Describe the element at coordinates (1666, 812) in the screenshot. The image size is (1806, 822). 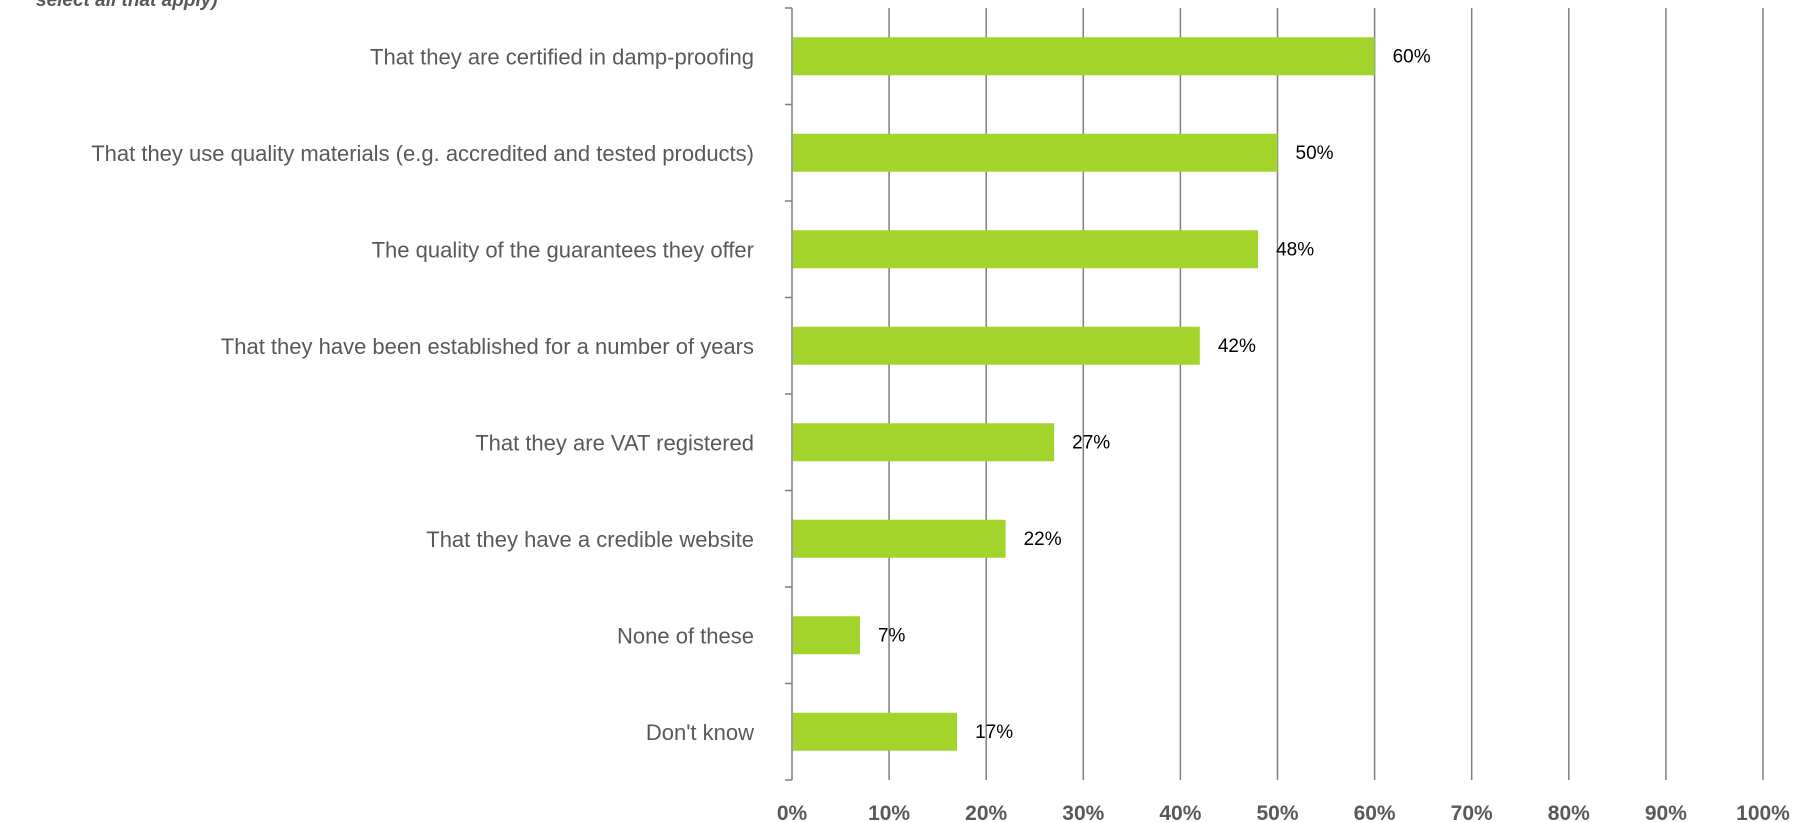
I see `x-tick-label: 90%` at that location.